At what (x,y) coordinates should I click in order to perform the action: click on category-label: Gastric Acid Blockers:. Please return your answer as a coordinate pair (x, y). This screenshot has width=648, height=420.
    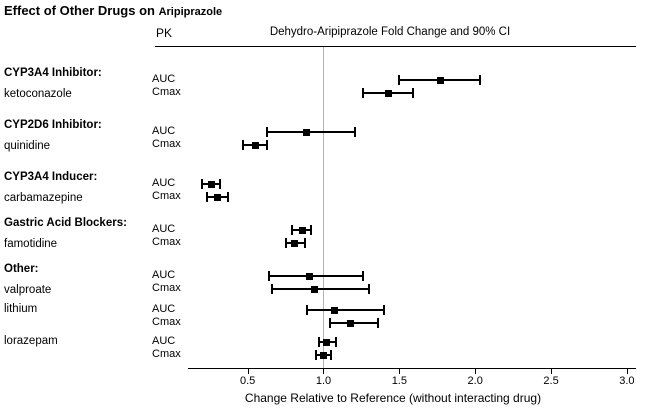
    Looking at the image, I should click on (65, 223).